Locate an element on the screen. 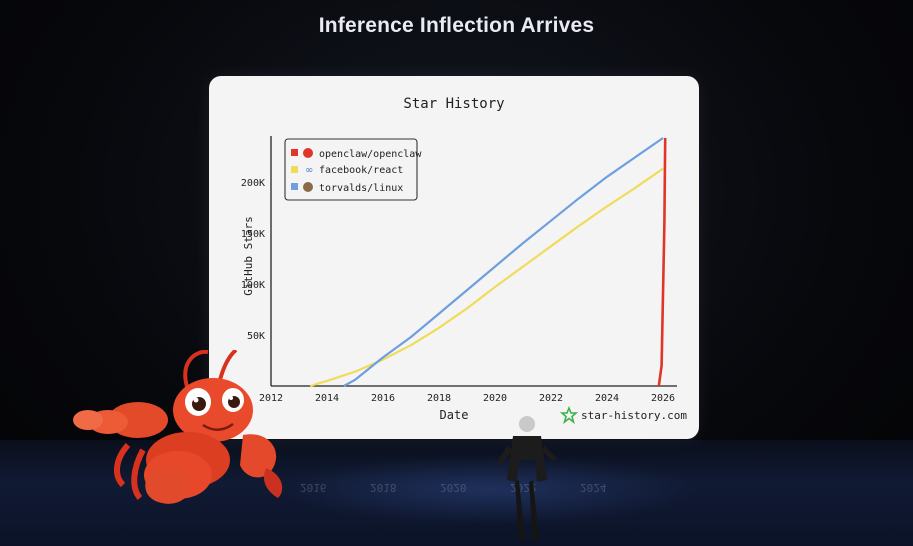 This screenshot has height=546, width=913. y-tick-label: 200K is located at coordinates (253, 183).